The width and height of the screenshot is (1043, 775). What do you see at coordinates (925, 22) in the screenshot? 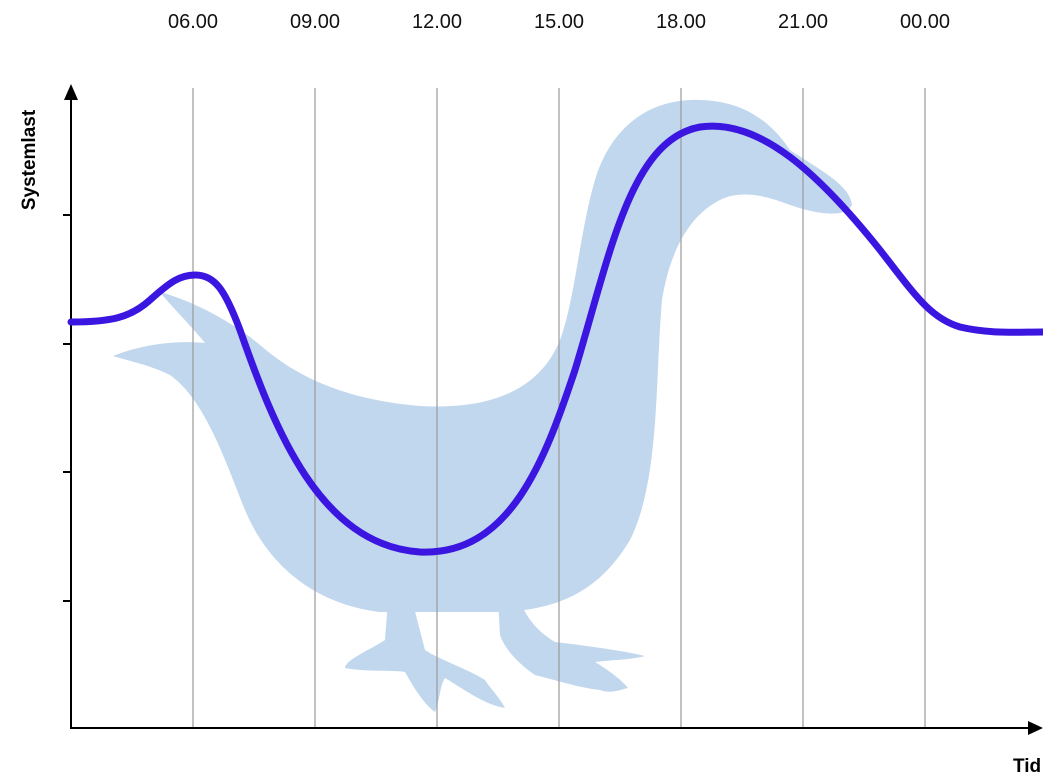
I see `x-tick-label: 00.00` at bounding box center [925, 22].